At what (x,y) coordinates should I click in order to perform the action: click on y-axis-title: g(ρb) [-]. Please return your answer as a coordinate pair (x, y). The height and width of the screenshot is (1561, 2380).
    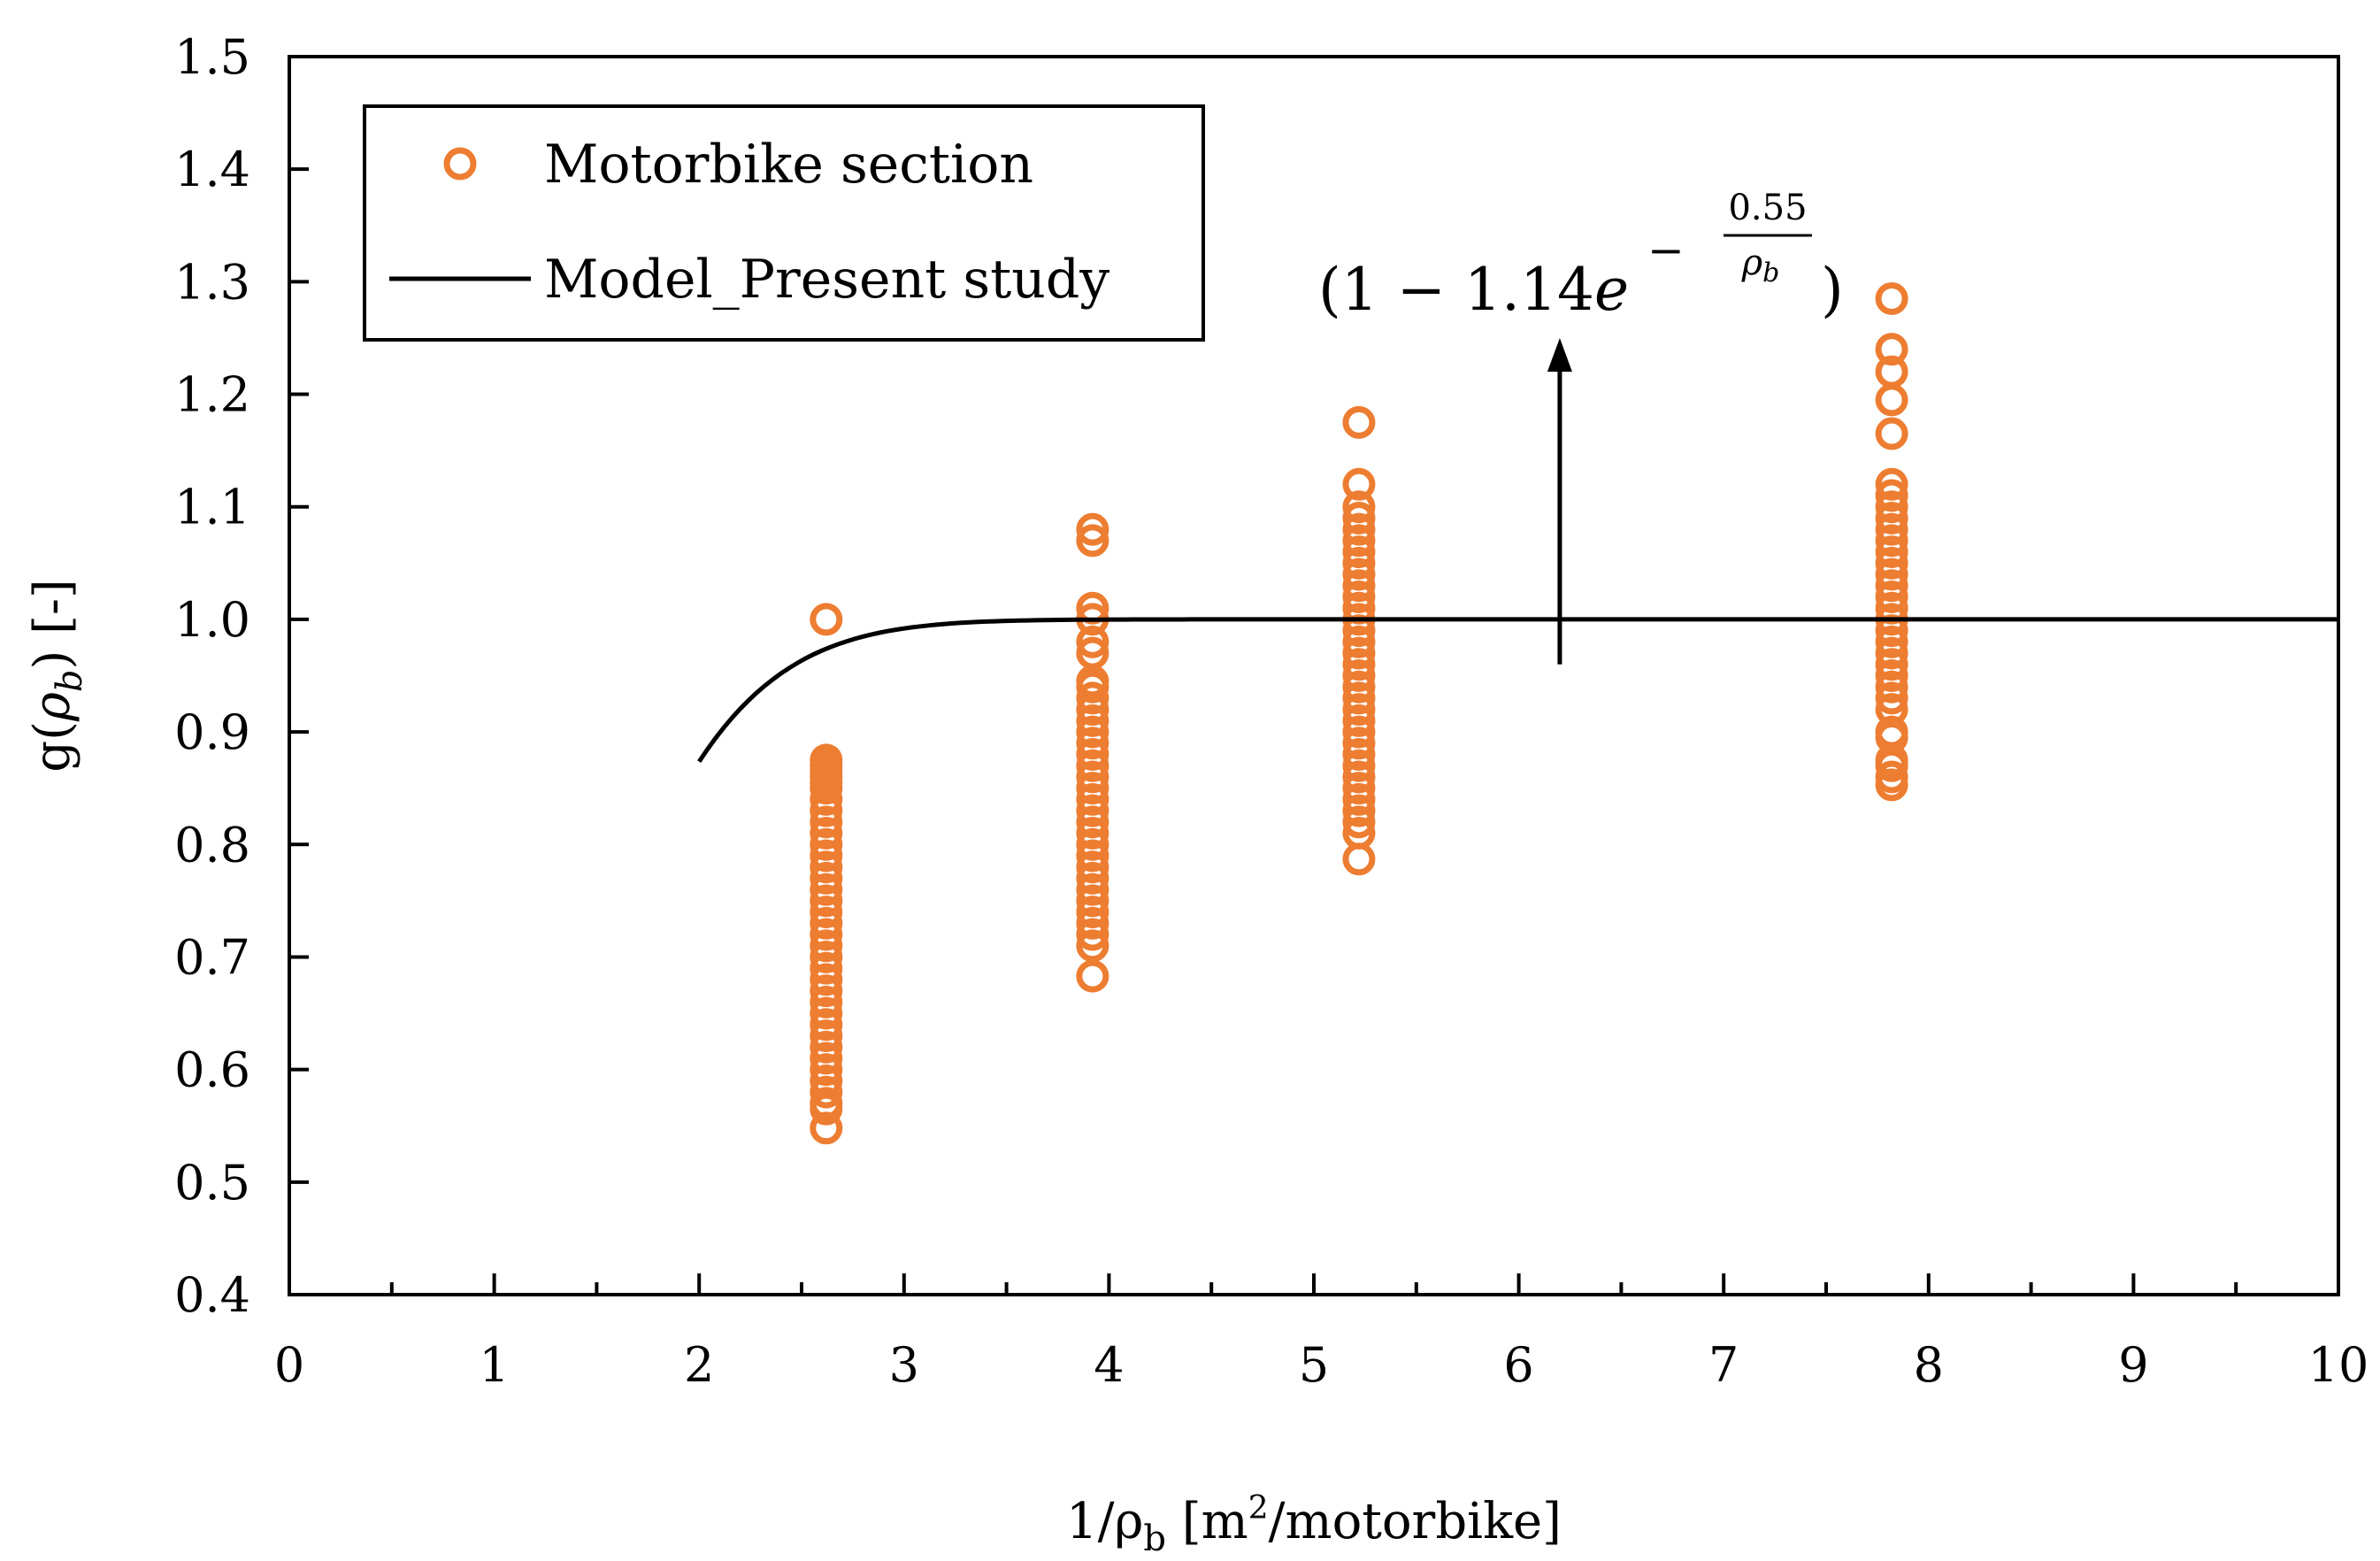
    Looking at the image, I should click on (57, 676).